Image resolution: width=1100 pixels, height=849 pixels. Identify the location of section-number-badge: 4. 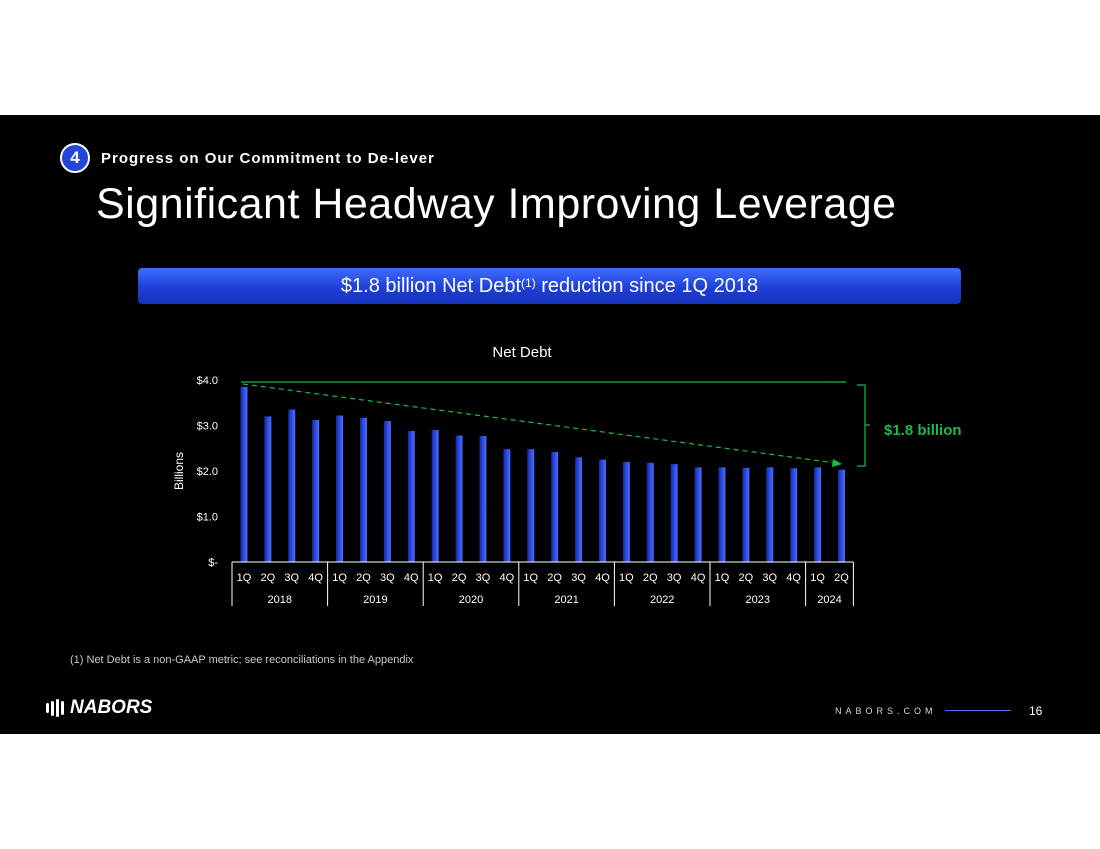
(75, 158).